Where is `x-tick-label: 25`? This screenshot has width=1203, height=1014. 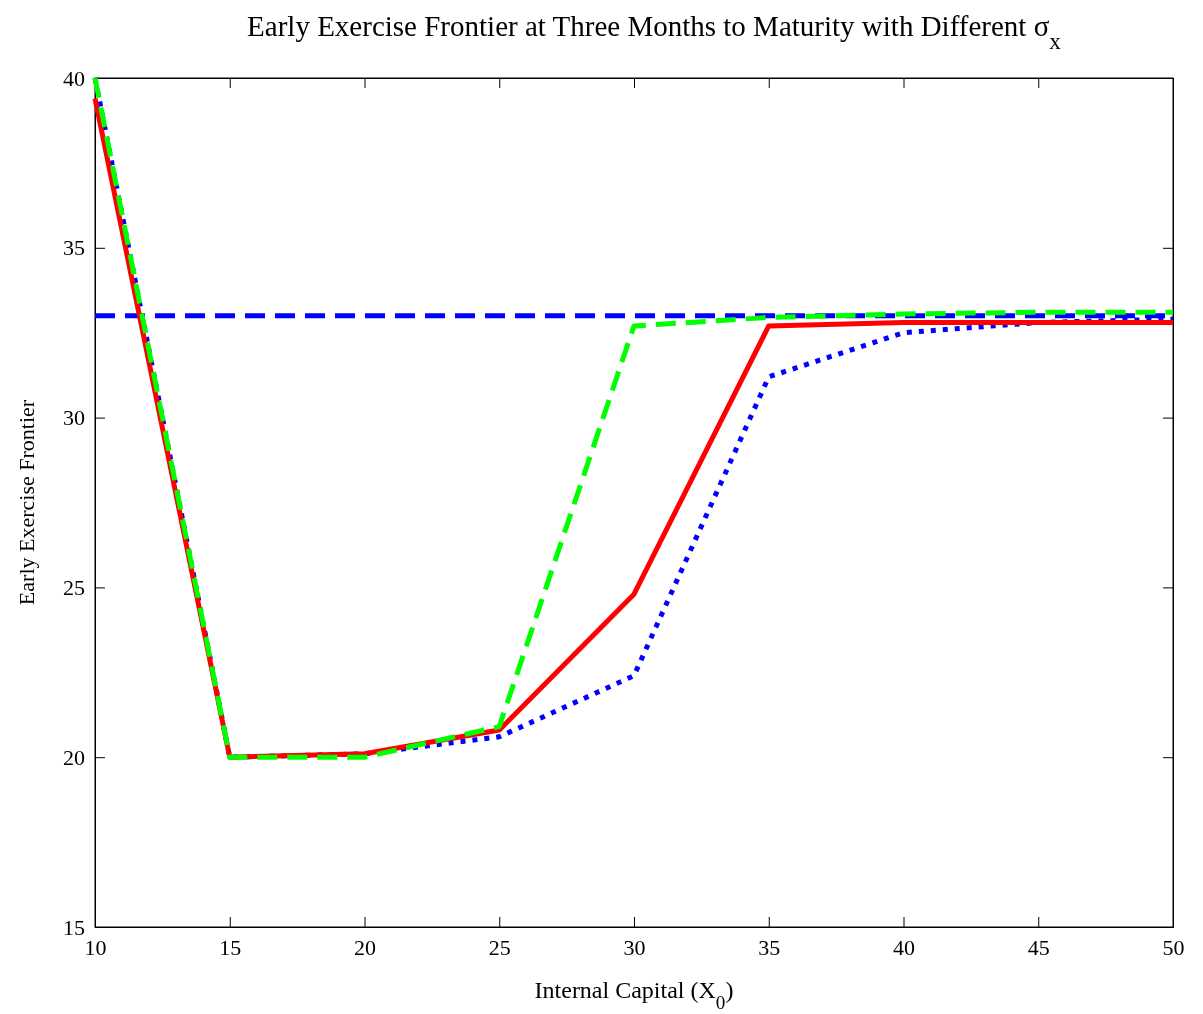
x-tick-label: 25 is located at coordinates (499, 947).